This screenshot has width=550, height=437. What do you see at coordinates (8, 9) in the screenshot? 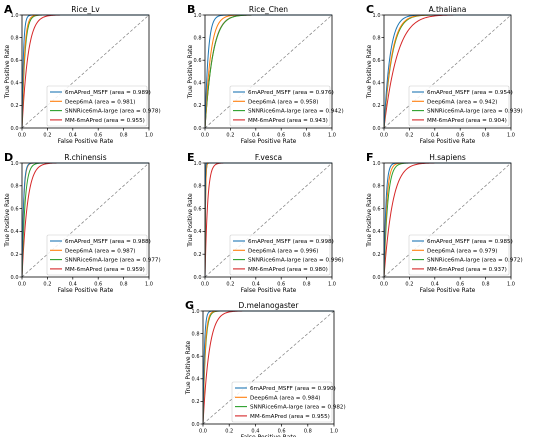
I see `panel-letter: A` at bounding box center [8, 9].